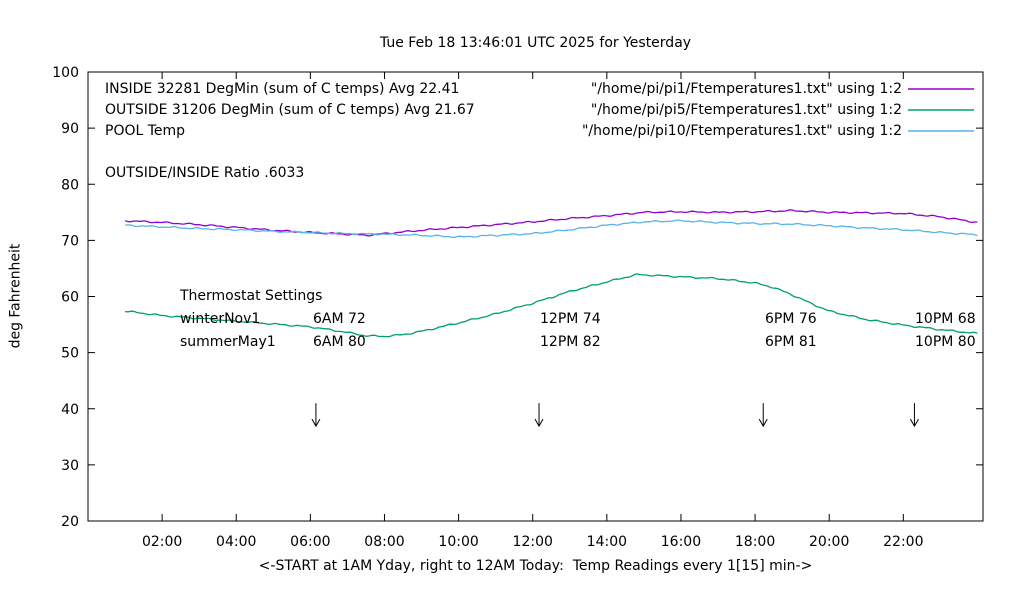 The image size is (1020, 600). I want to click on x-tick-label: 12:00, so click(533, 542).